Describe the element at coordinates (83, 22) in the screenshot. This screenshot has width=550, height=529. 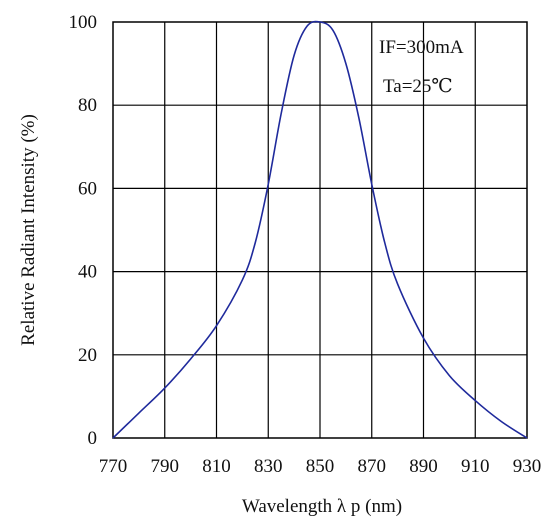
I see `y-tick-label: 100` at that location.